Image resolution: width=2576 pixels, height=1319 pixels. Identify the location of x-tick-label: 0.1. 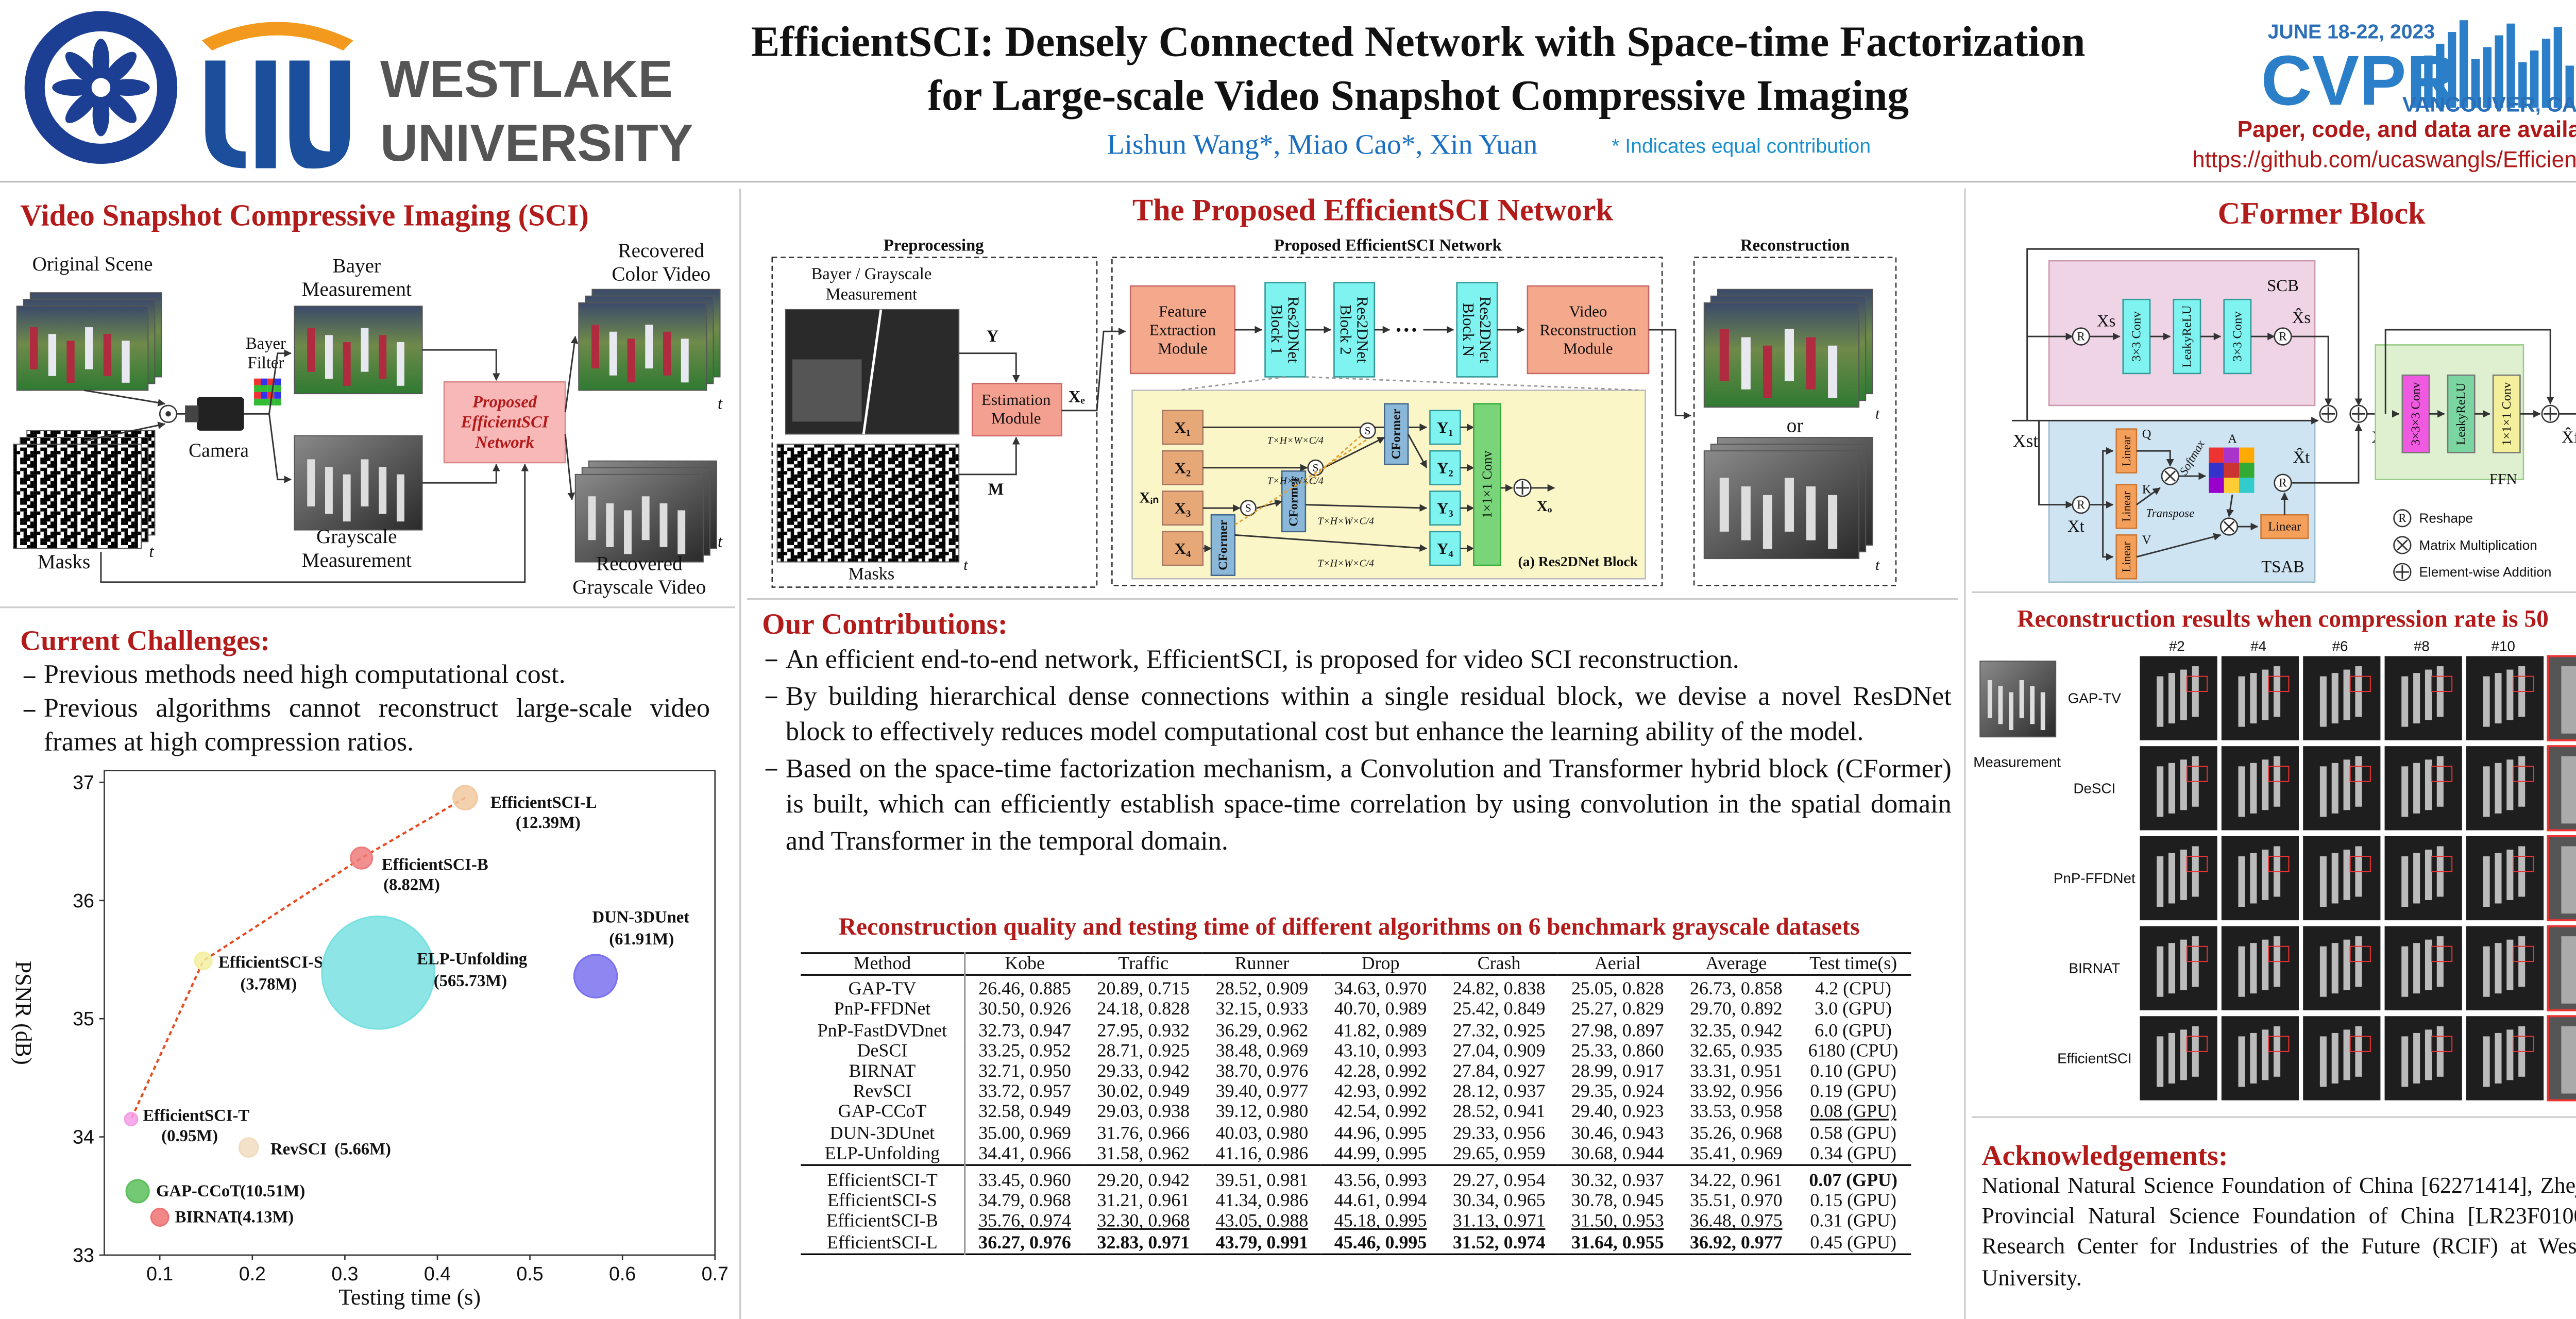
(159, 1274).